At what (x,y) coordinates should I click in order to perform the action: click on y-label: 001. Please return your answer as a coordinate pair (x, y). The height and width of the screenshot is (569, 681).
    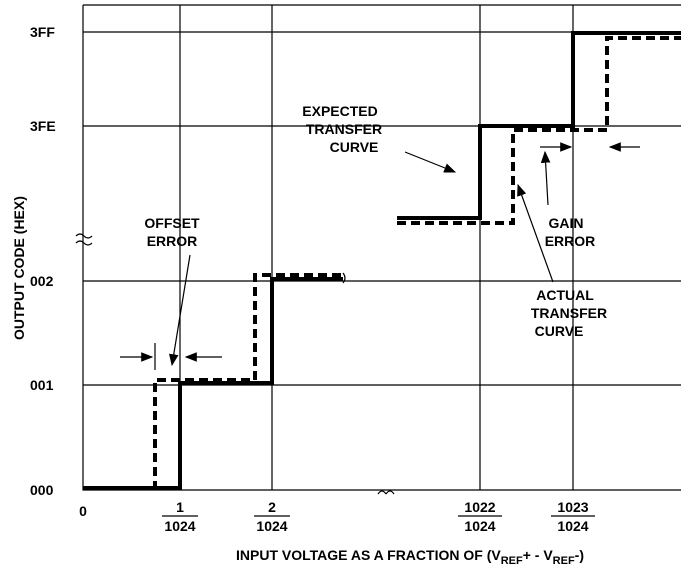
    Looking at the image, I should click on (42, 385).